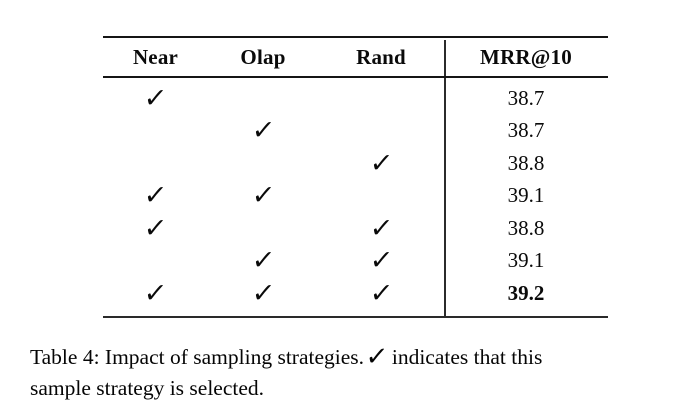 The image size is (690, 420). Describe the element at coordinates (445, 197) in the screenshot. I see `body-column-divider` at that location.